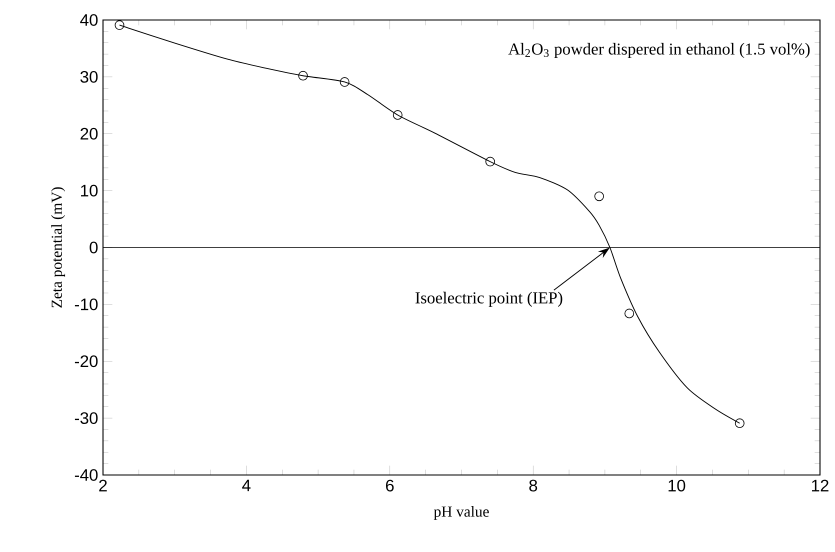  What do you see at coordinates (390, 486) in the screenshot?
I see `x-tick-label: 6` at bounding box center [390, 486].